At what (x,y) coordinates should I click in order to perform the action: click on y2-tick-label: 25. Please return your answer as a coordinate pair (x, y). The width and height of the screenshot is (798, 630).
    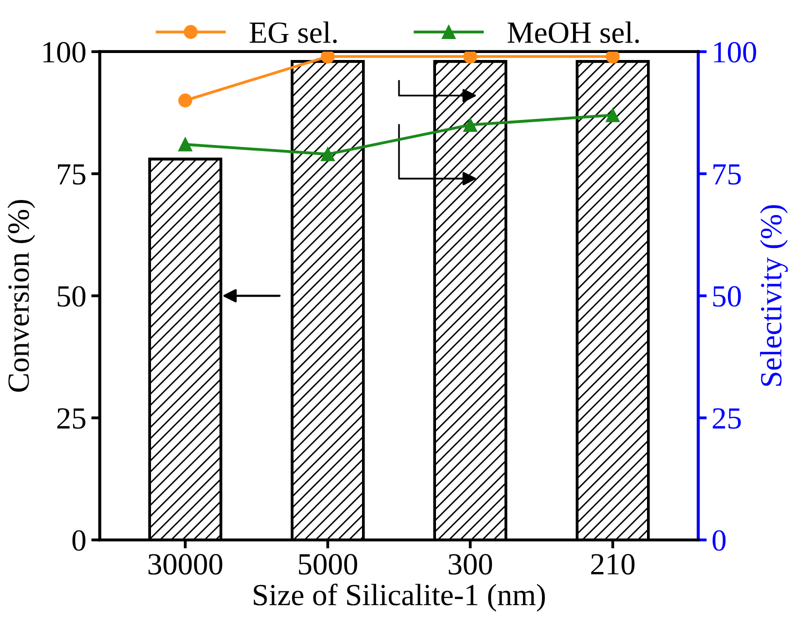
    Looking at the image, I should click on (726, 418).